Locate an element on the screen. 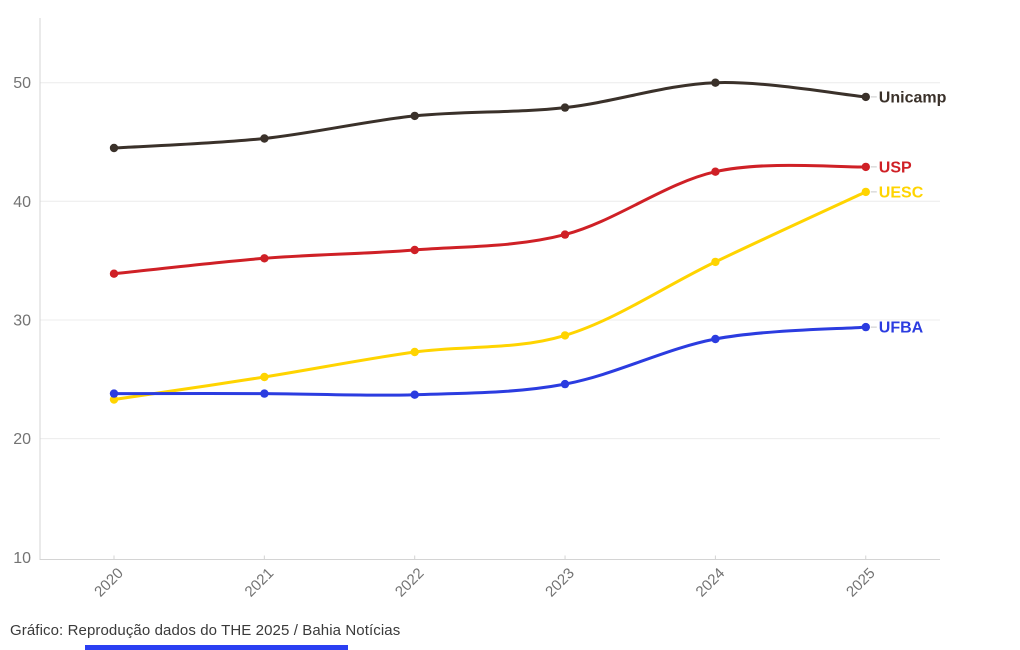 This screenshot has width=1020, height=650. point-uesc-2022 is located at coordinates (414, 352).